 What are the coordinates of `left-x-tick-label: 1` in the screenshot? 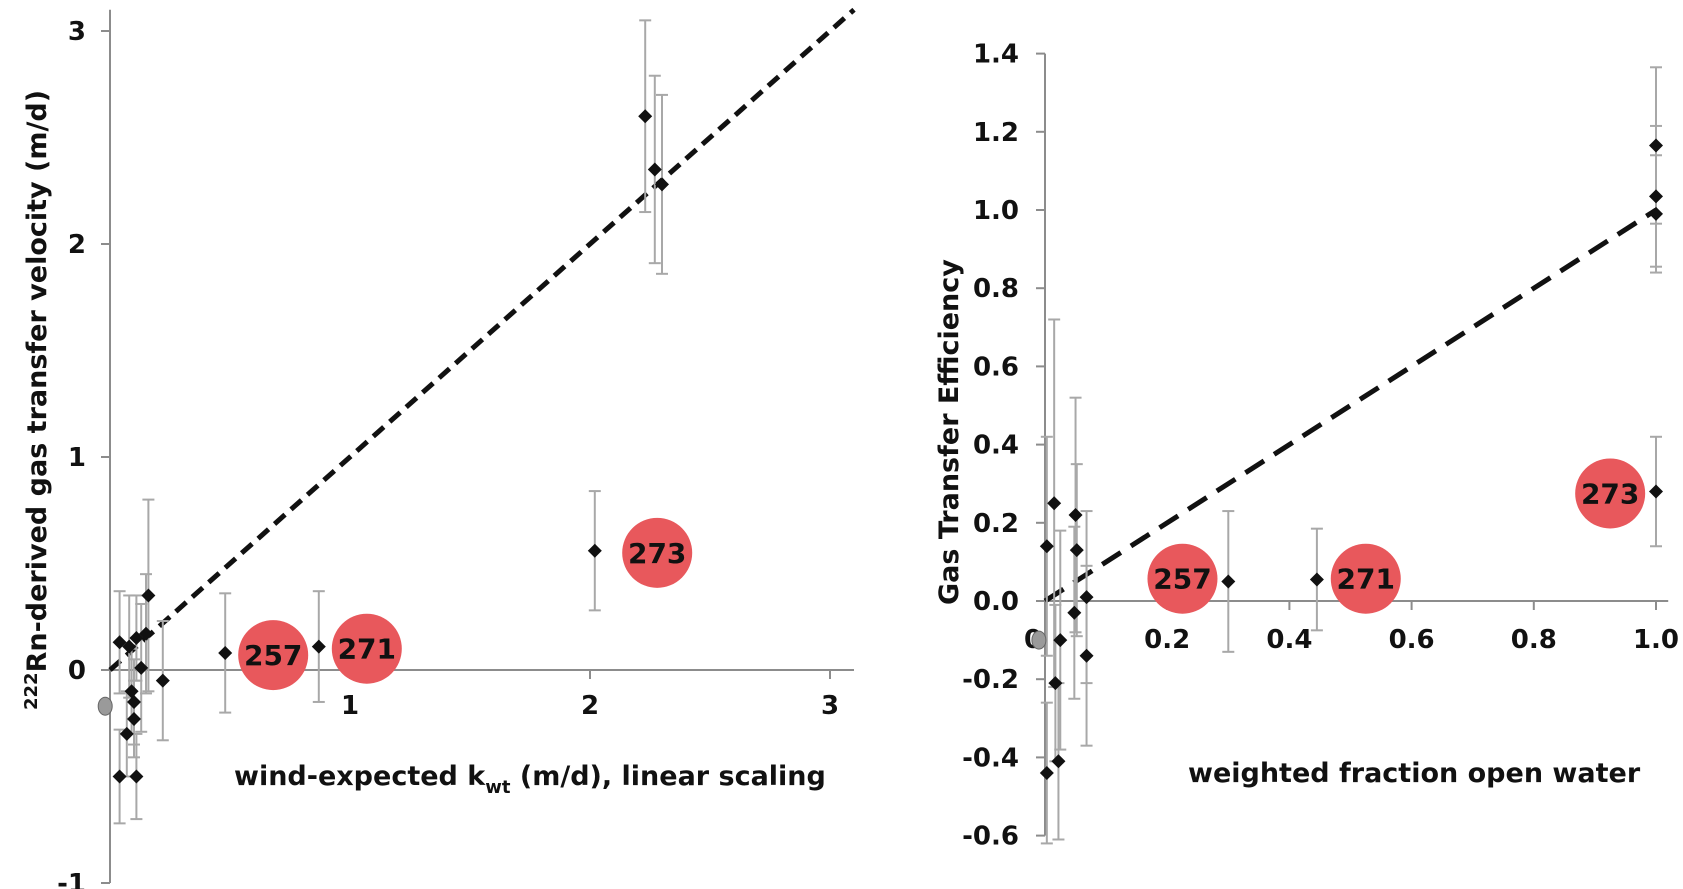 It's located at (350, 706).